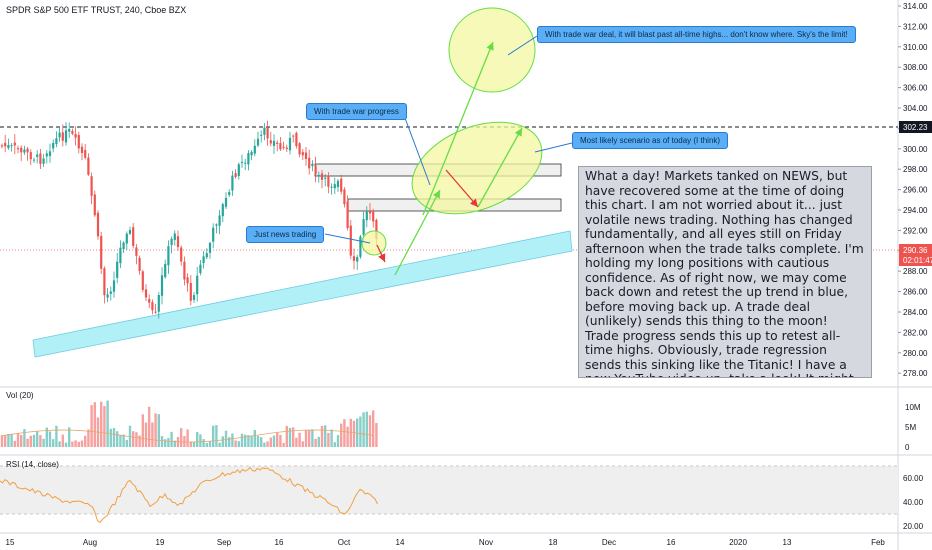  I want to click on callout-trade-progress: With trade war progress, so click(356, 111).